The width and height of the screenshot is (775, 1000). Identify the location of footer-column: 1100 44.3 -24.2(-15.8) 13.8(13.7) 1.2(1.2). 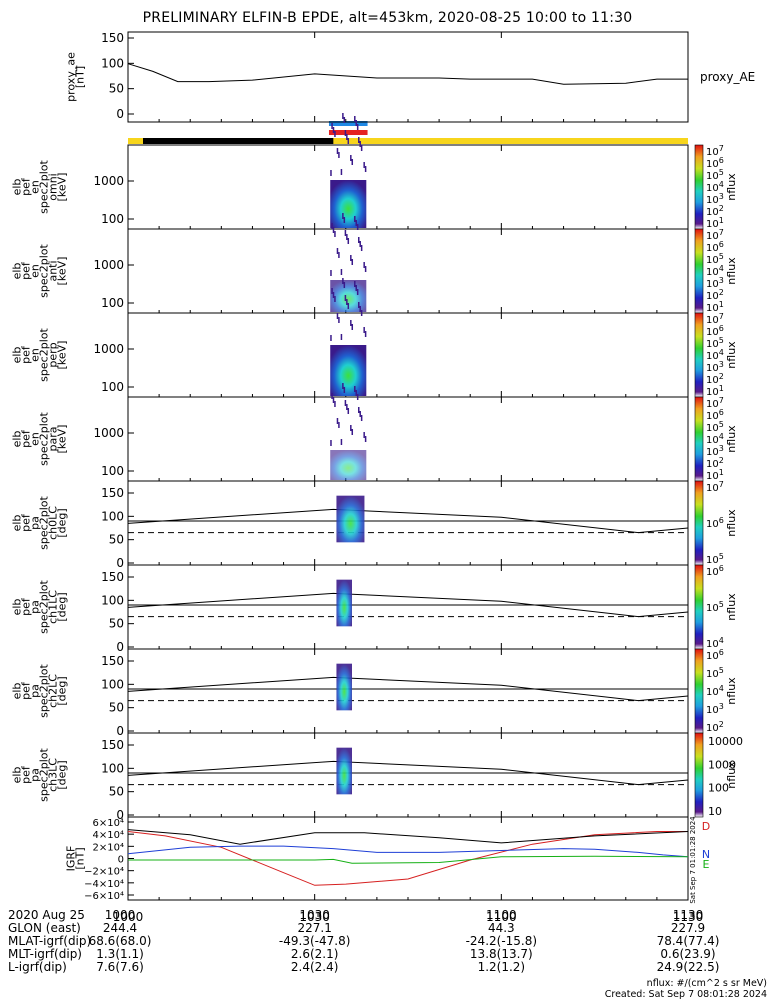
(501, 941).